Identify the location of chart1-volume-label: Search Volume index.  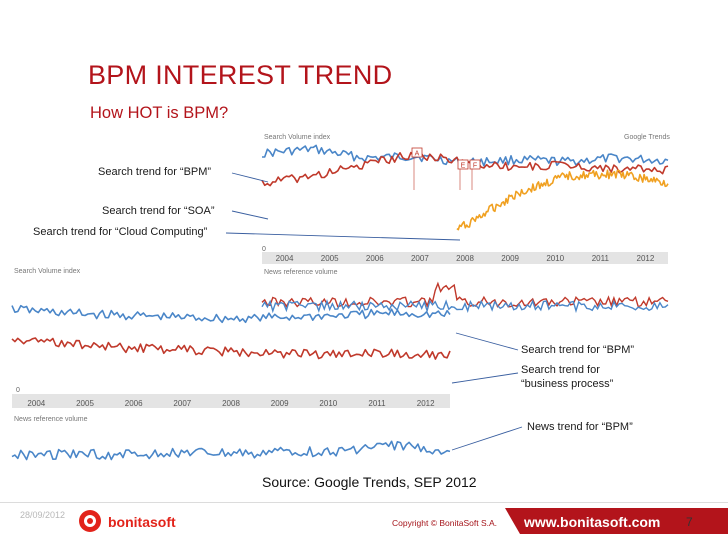
(297, 137).